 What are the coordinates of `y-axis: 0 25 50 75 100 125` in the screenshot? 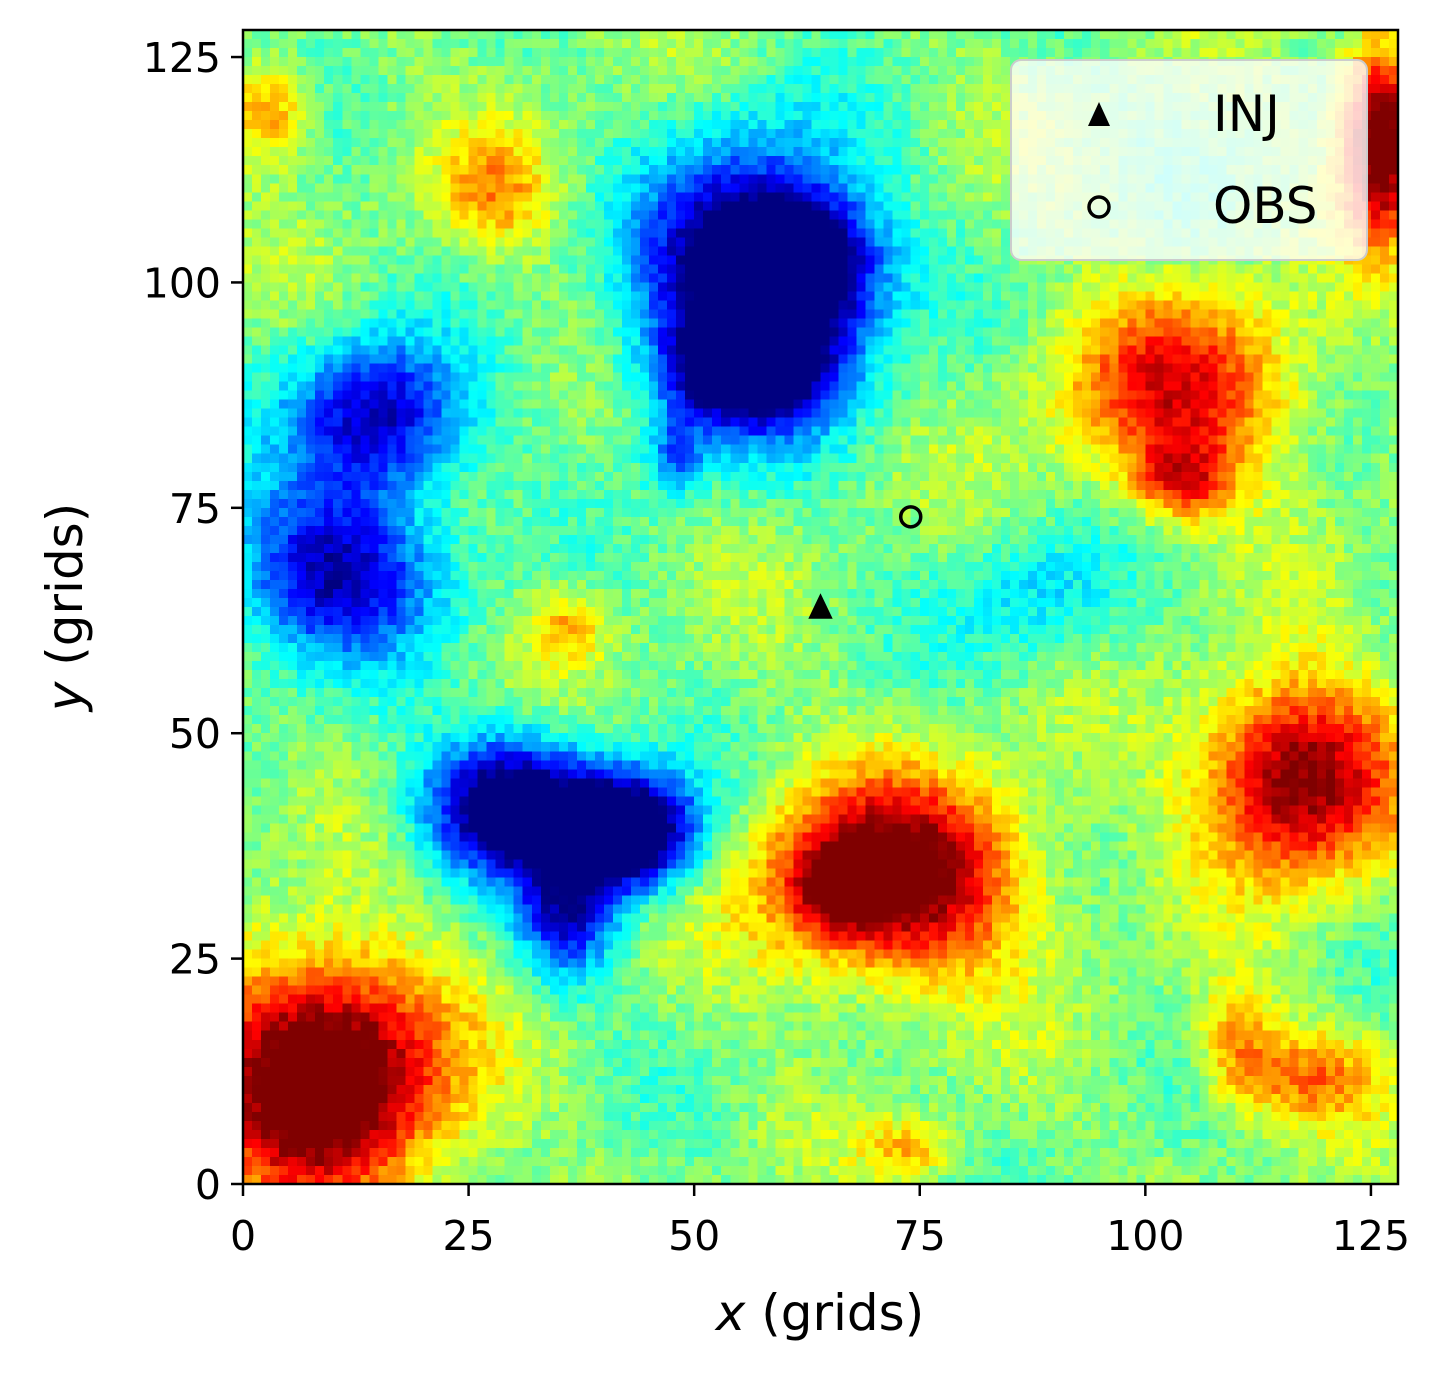 It's located at (193, 621).